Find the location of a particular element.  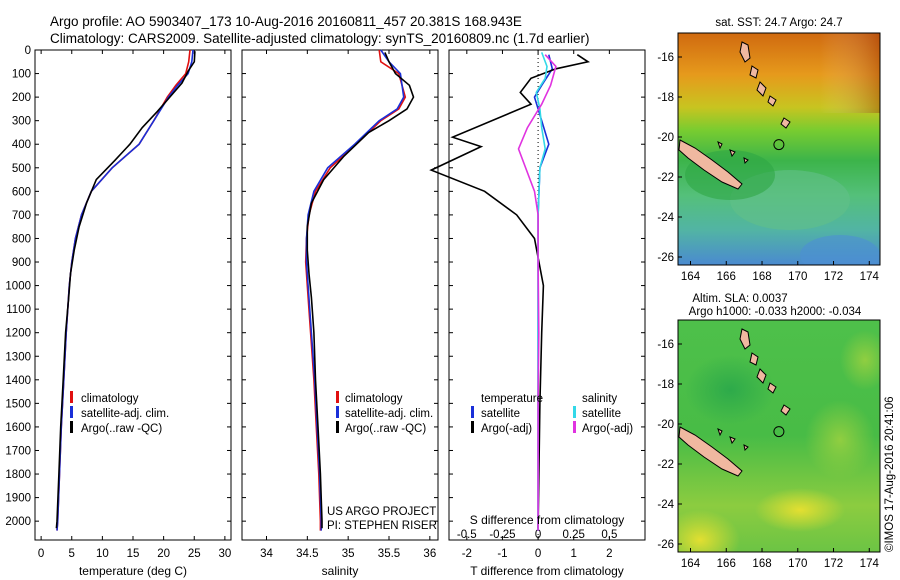

sst-map is located at coordinates (779, 149).